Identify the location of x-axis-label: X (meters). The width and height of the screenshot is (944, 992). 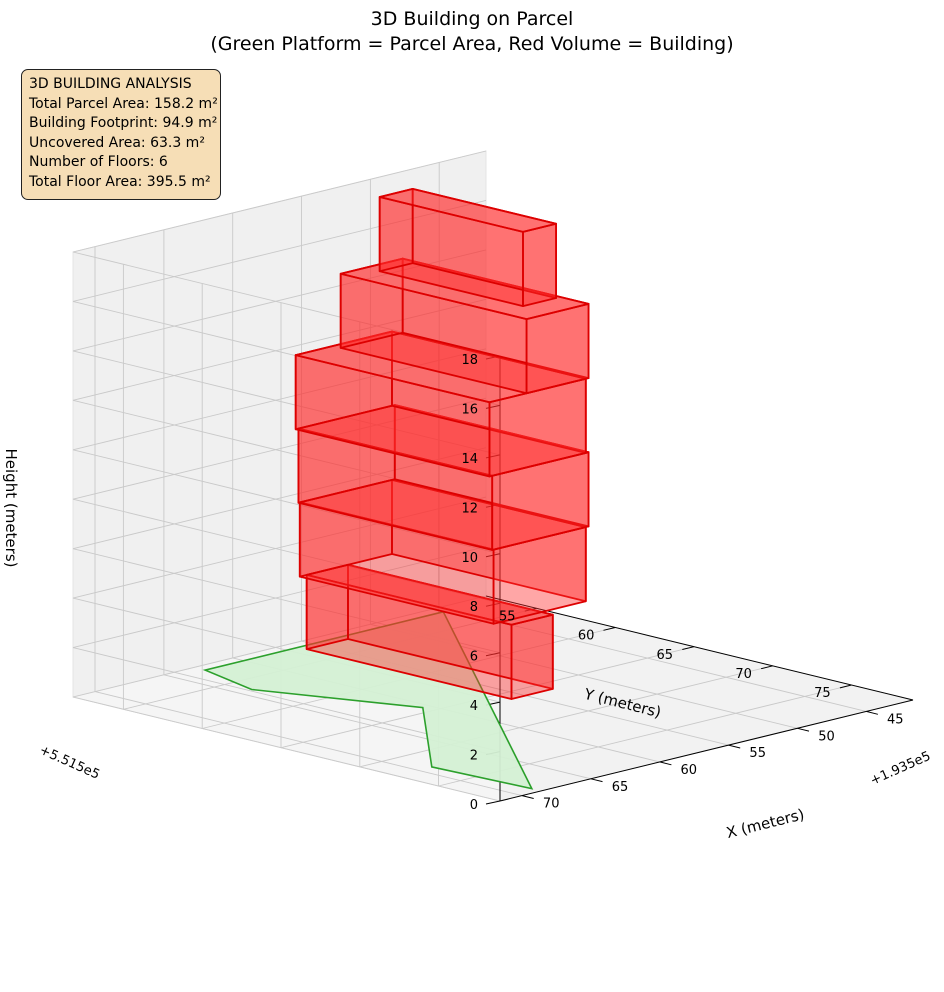
(765, 823).